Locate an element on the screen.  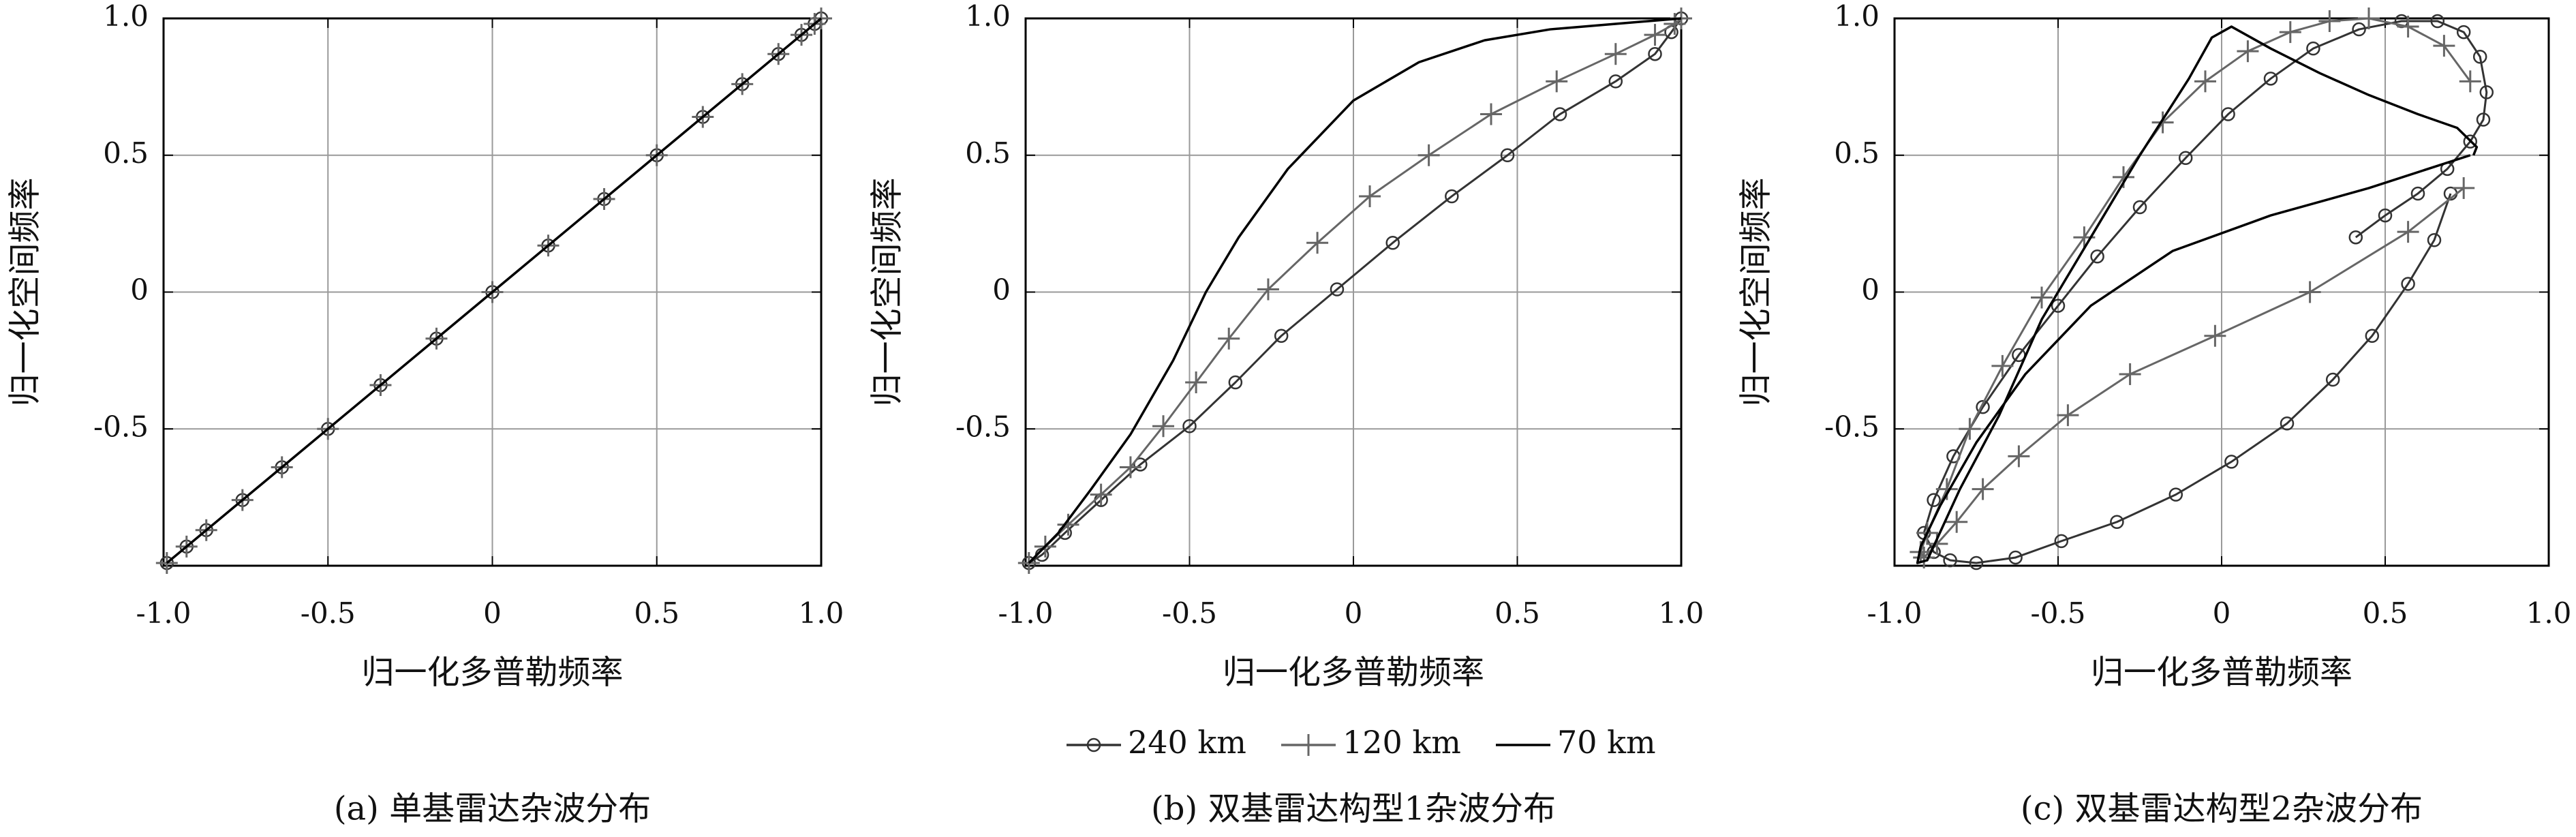
panel-caption: (a) 单基雷达杂波分布 is located at coordinates (492, 809).